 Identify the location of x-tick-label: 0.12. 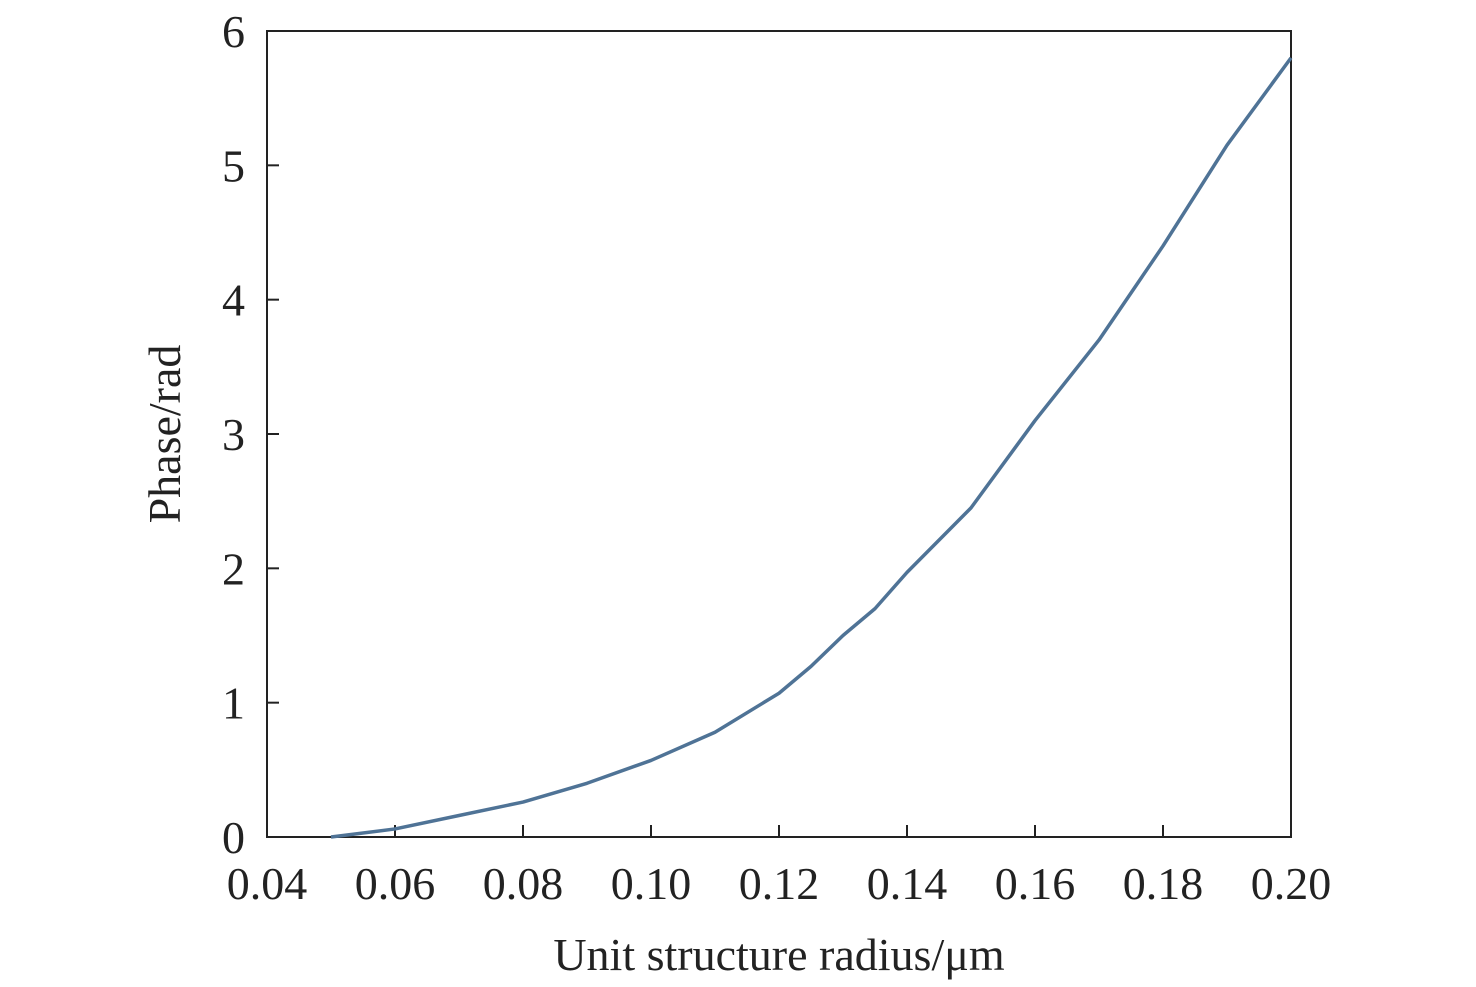
(779, 883).